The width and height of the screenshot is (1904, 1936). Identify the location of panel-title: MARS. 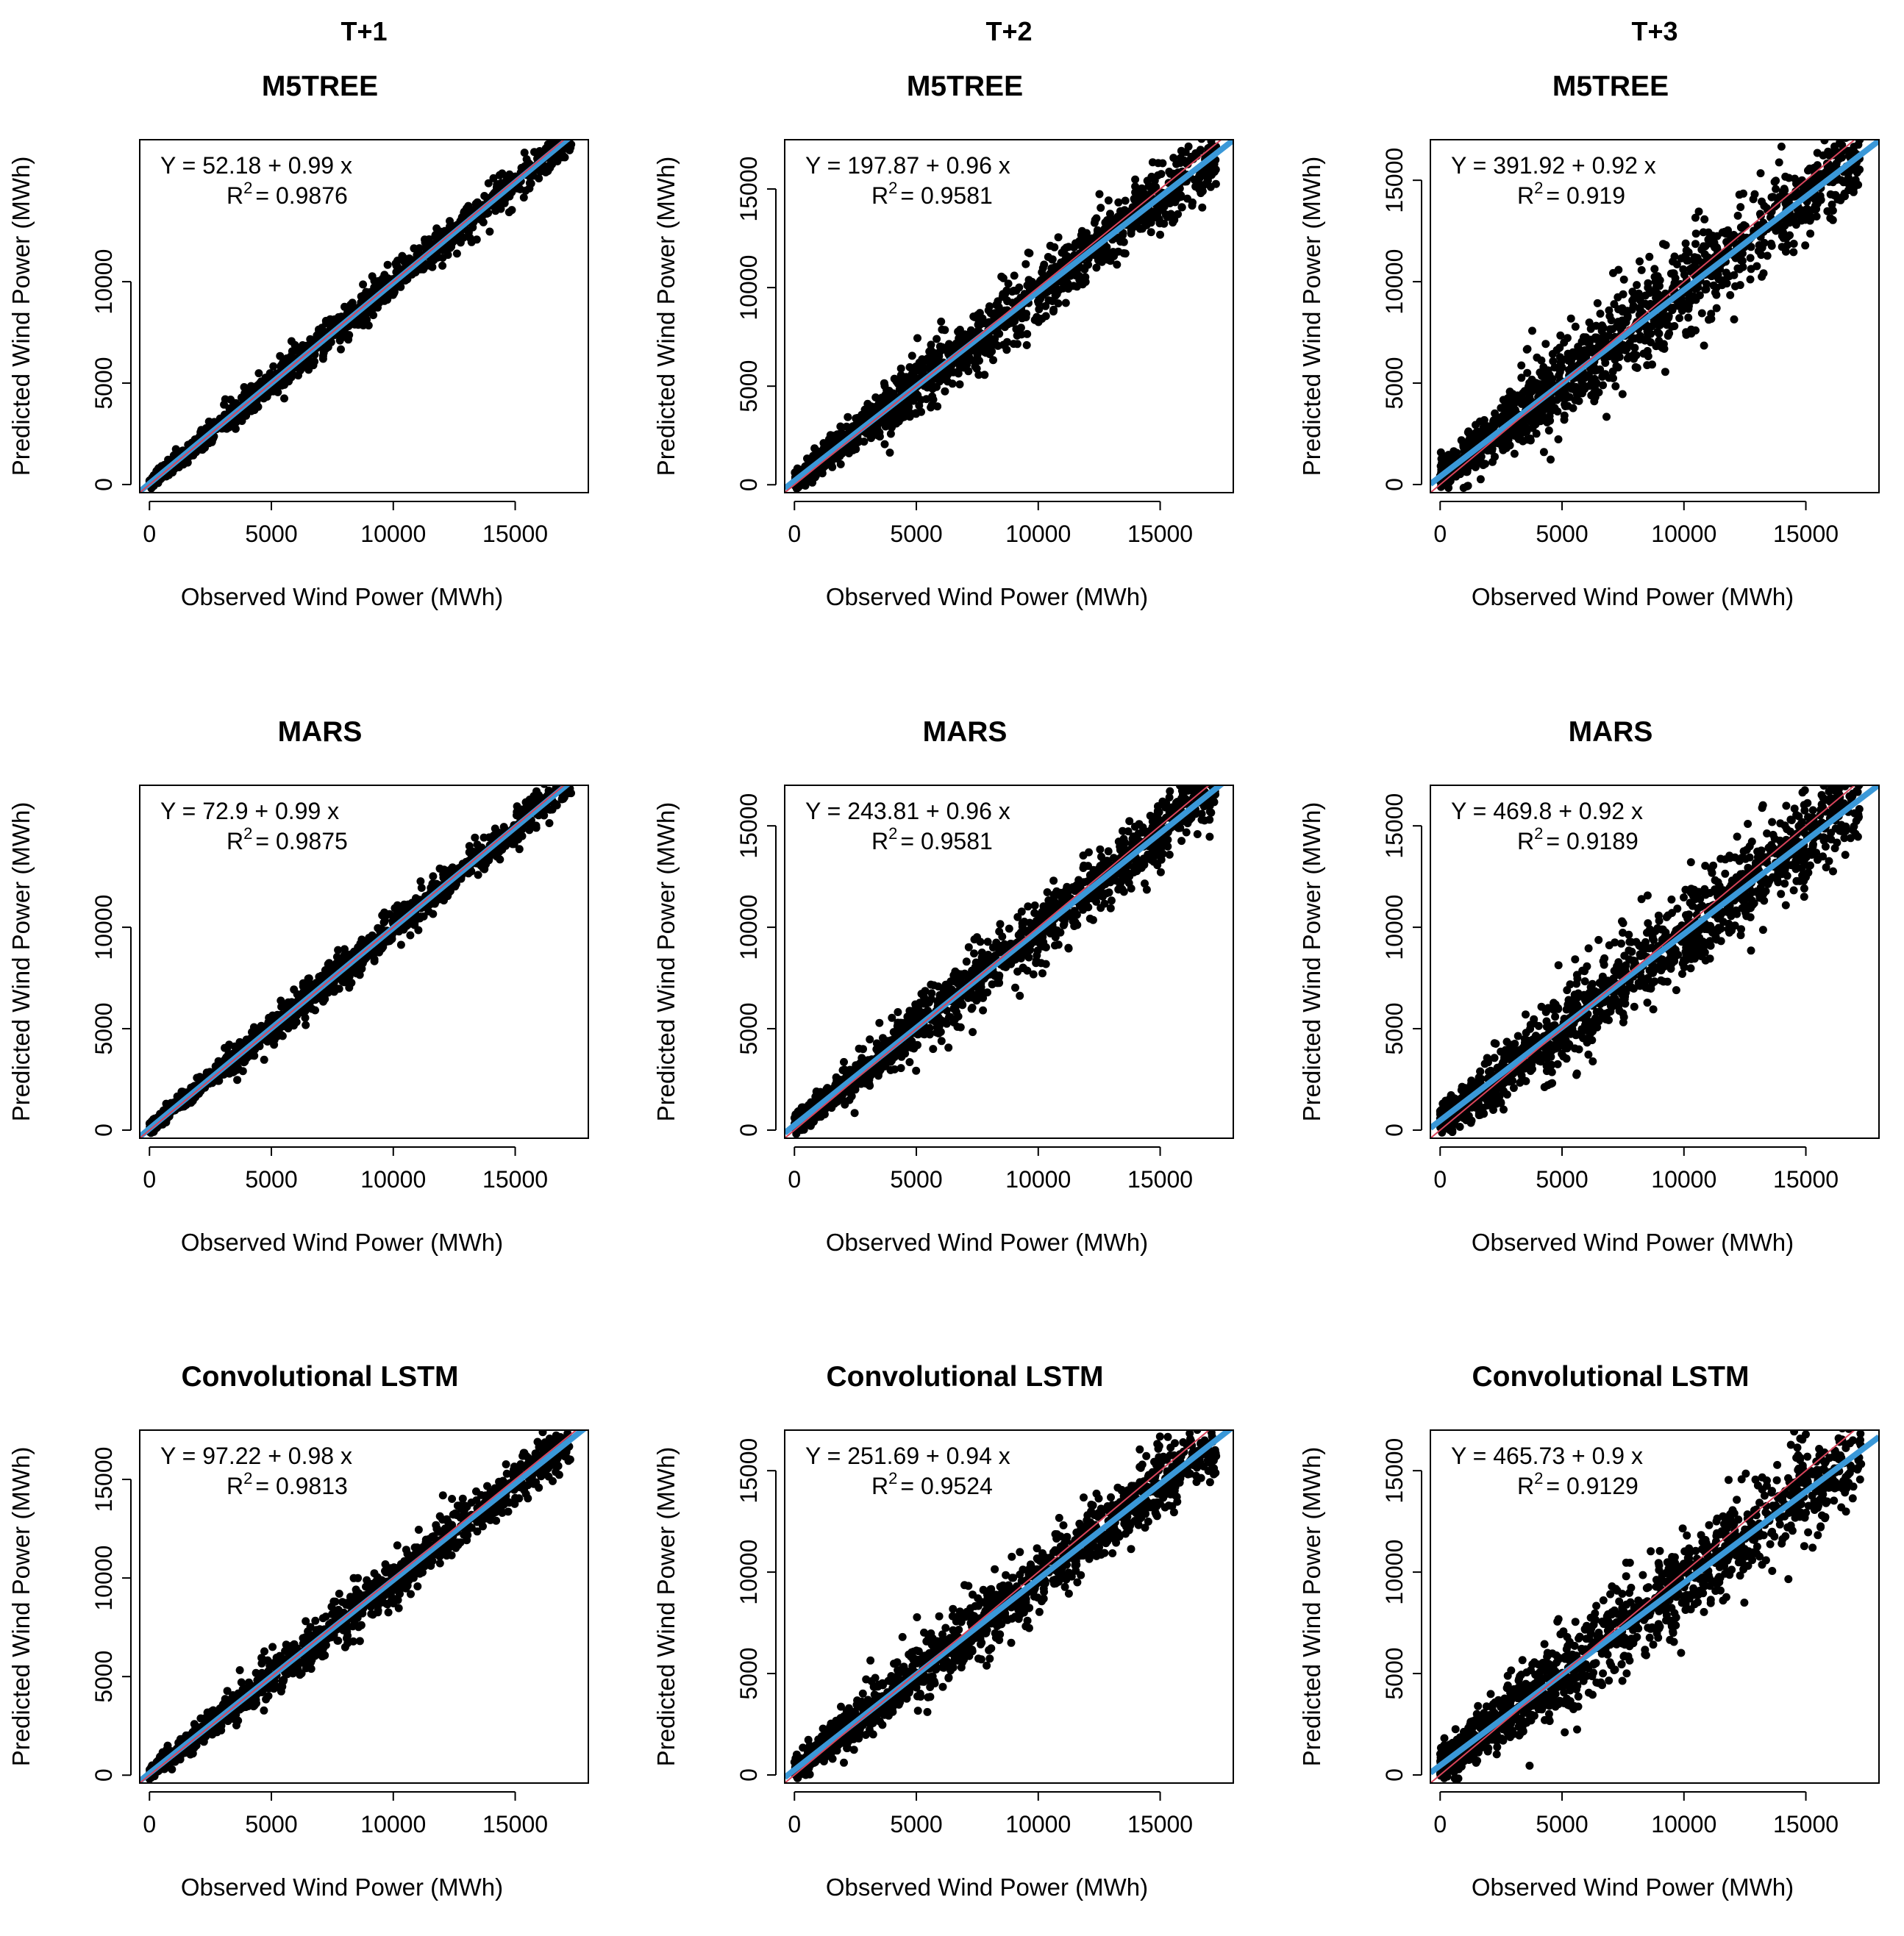
(320, 732).